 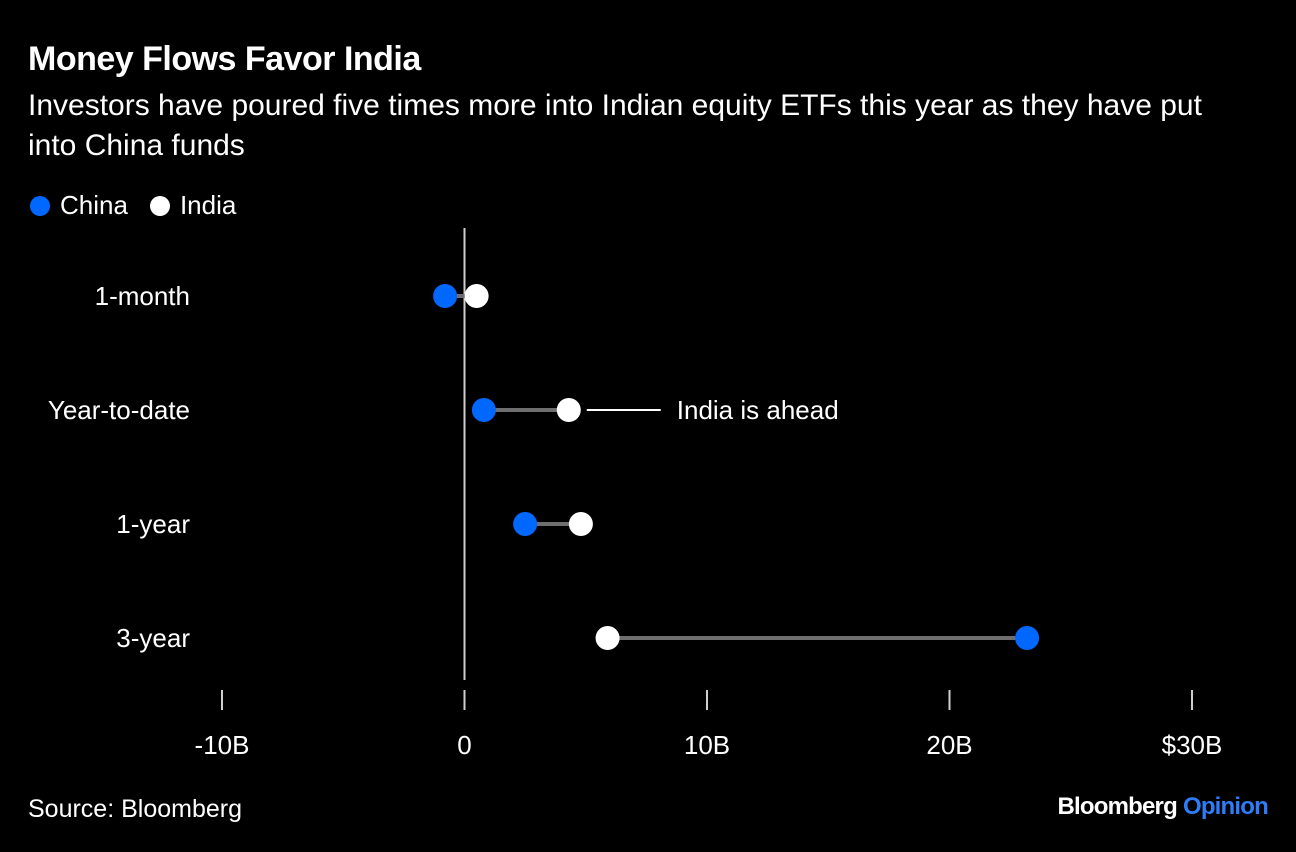 I want to click on brand-logo: Bloomberg Opinion, so click(x=1162, y=807).